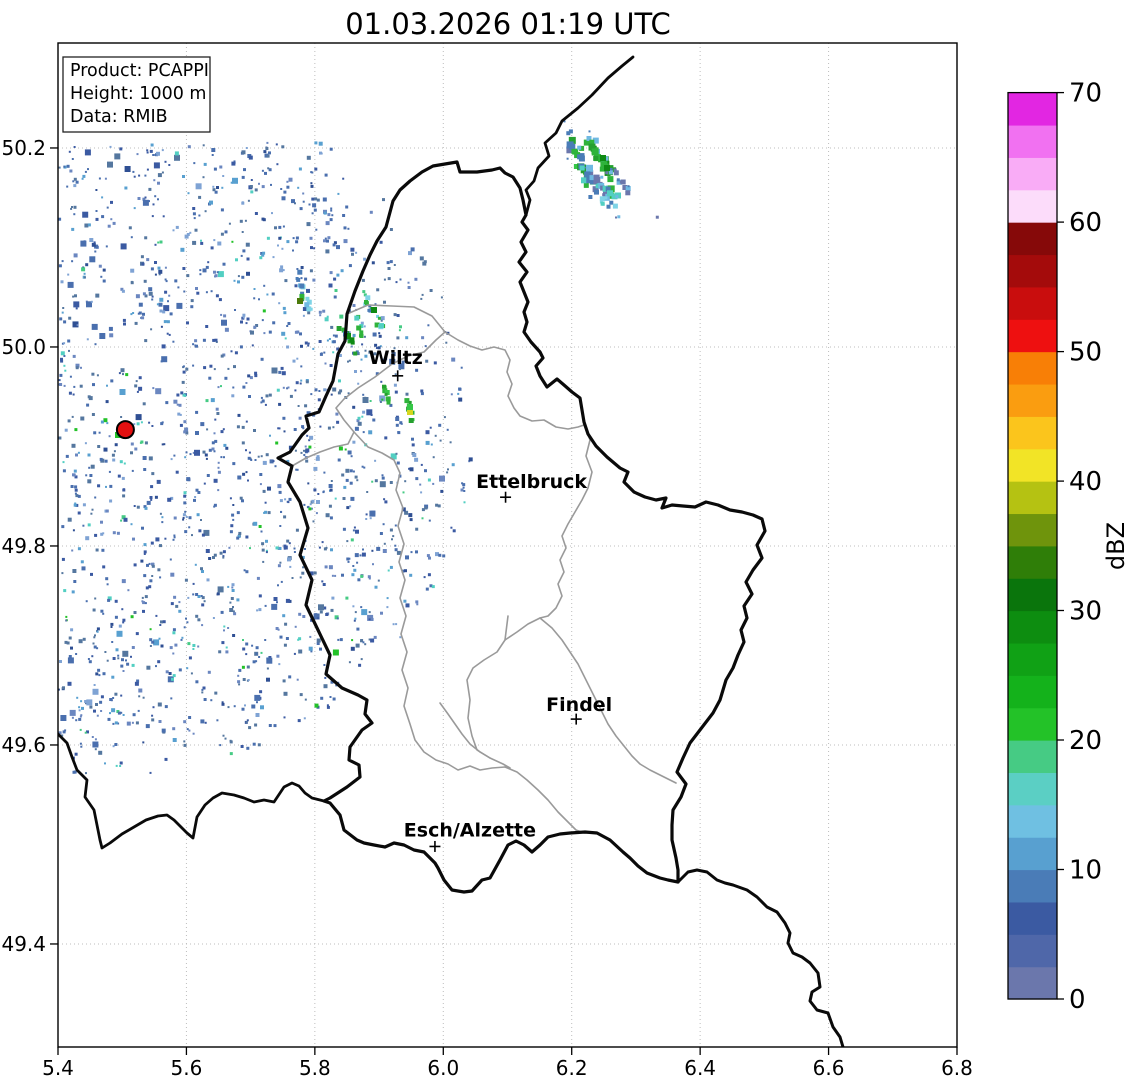 The height and width of the screenshot is (1088, 1145). I want to click on y-tick-label: 49.8, so click(23, 546).